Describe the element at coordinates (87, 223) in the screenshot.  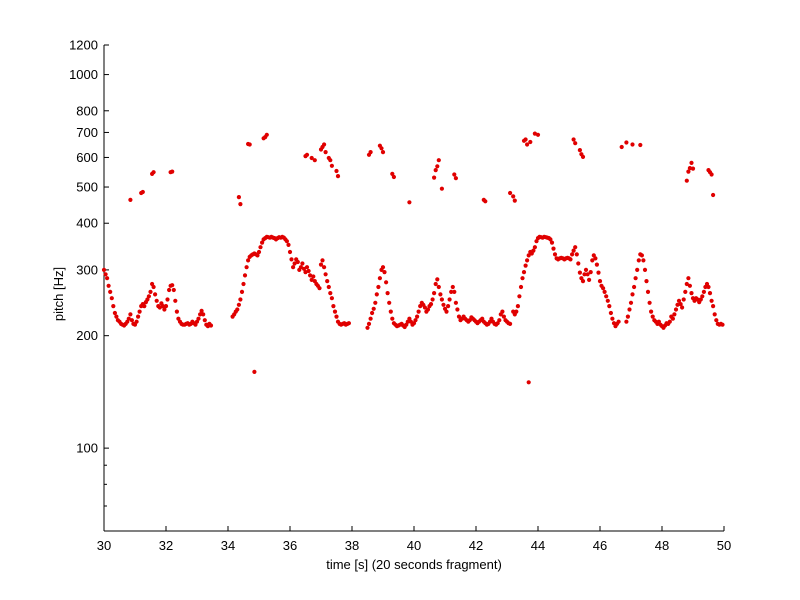
I see `y-tick-label: 400` at that location.